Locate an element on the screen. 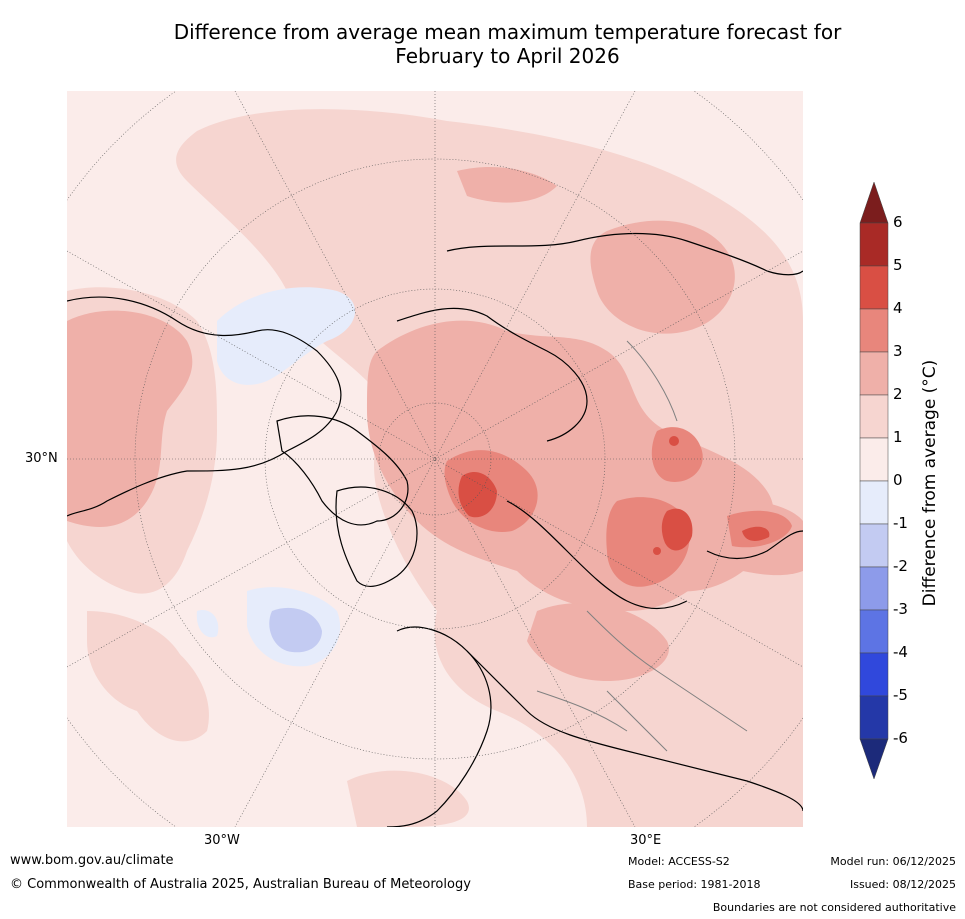 The width and height of the screenshot is (965, 919). colorbar-segment-m5_to_m4 is located at coordinates (874, 674).